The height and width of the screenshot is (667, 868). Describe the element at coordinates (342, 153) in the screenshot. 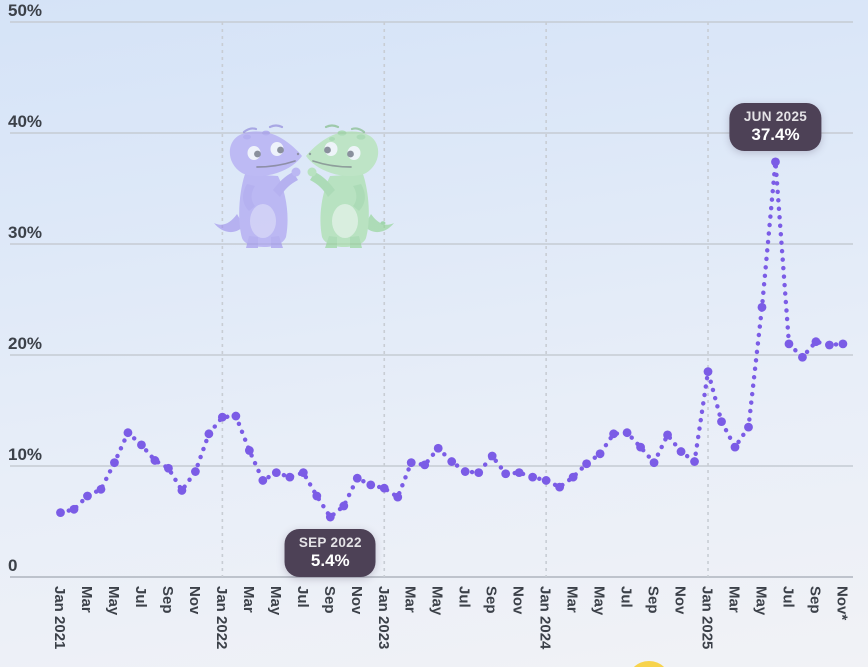

I see `green-gecko-head` at that location.